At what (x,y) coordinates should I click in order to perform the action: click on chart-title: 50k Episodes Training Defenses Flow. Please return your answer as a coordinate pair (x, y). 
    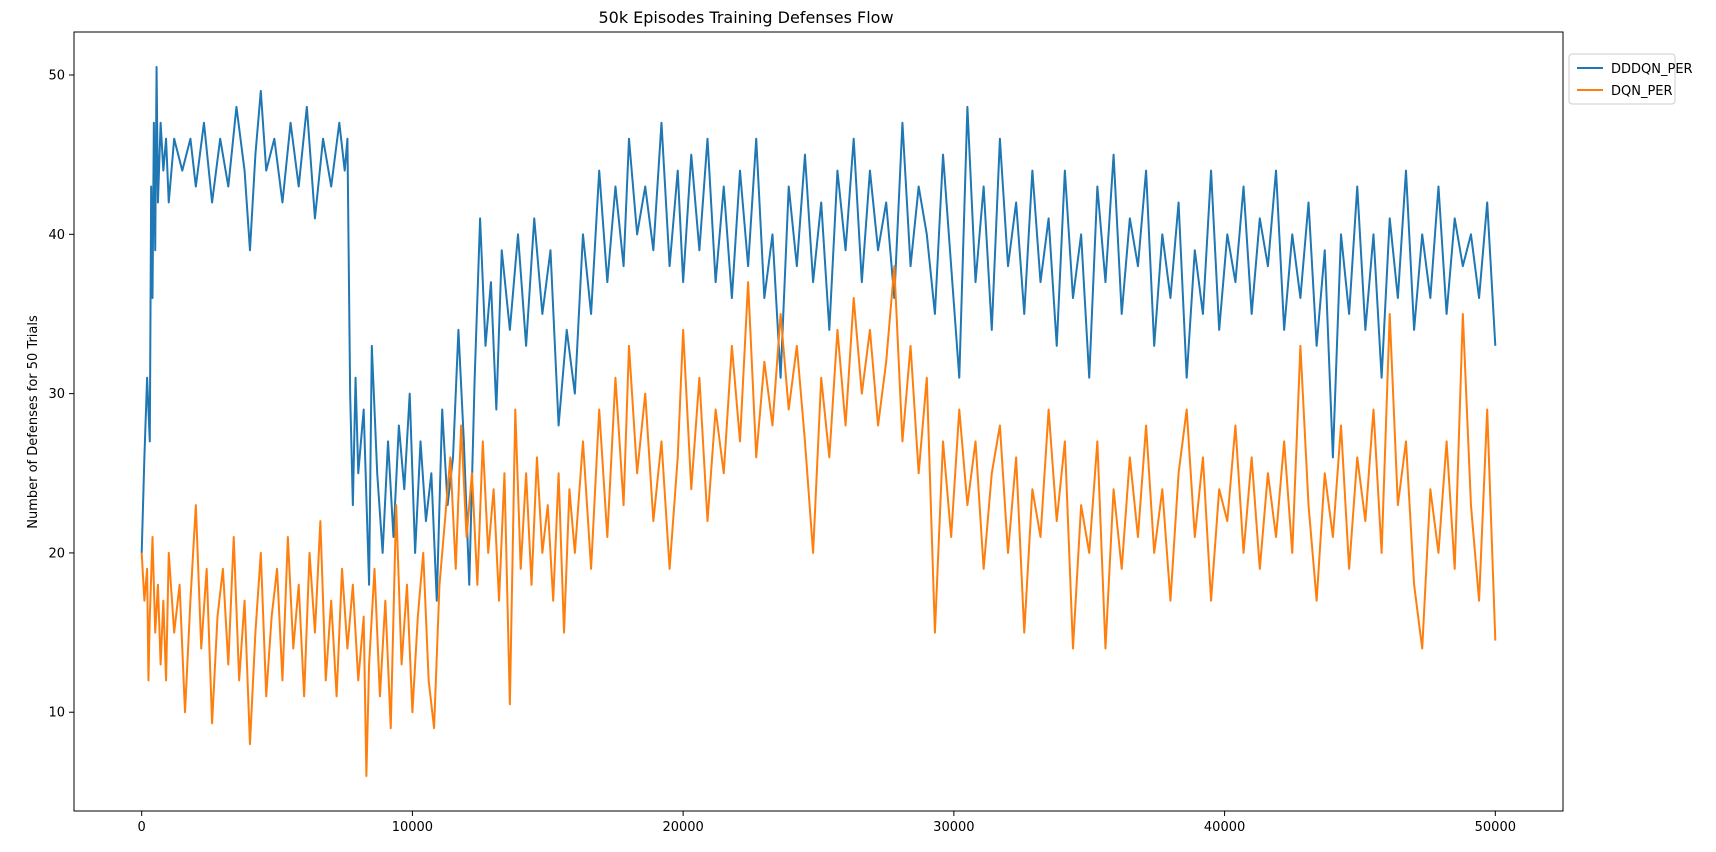
    Looking at the image, I should click on (745, 17).